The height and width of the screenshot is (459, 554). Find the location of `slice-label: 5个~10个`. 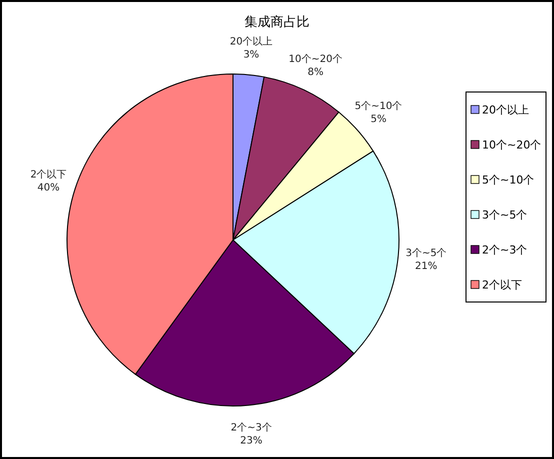

slice-label: 5个~10个 is located at coordinates (378, 106).